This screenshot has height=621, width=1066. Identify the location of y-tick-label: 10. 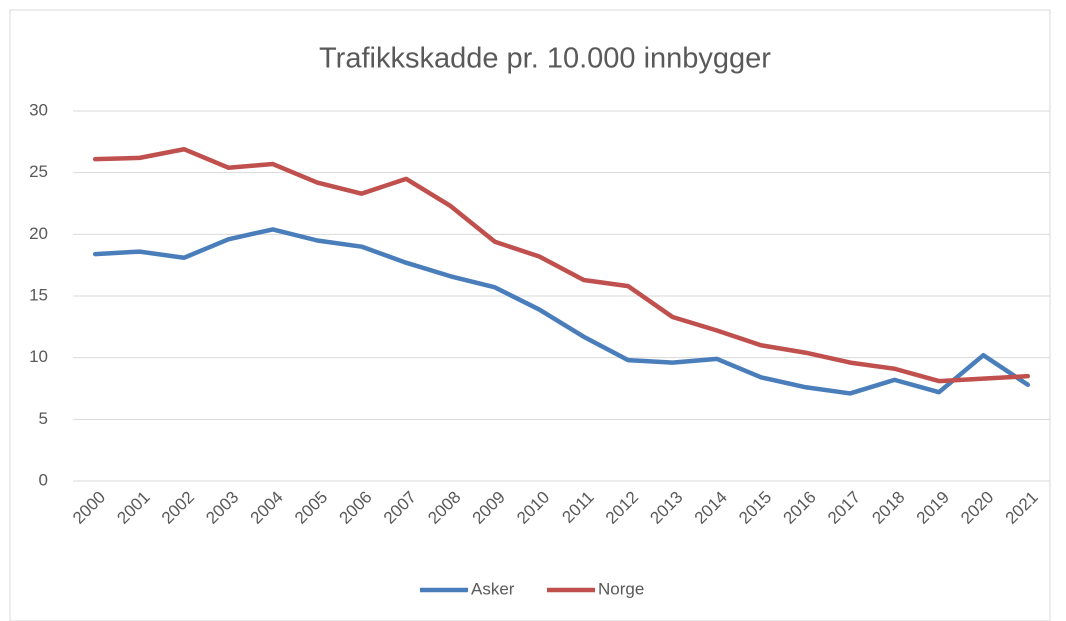
(38, 356).